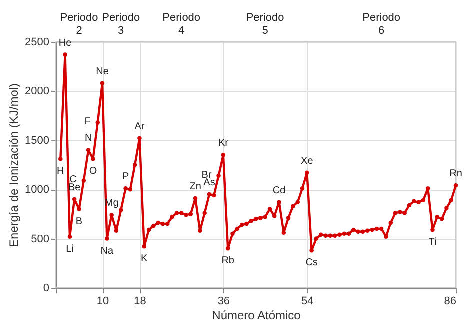 The width and height of the screenshot is (474, 334). Describe the element at coordinates (196, 186) in the screenshot. I see `annotation: Zn` at that location.